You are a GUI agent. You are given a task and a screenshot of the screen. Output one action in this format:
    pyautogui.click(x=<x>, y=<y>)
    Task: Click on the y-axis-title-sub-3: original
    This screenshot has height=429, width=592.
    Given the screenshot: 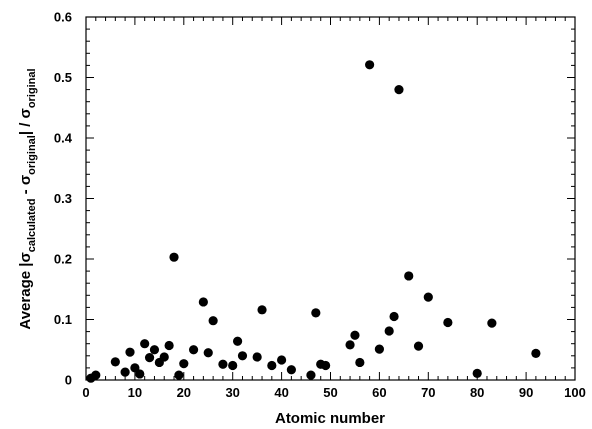 What is the action you would take?
    pyautogui.click(x=32, y=88)
    